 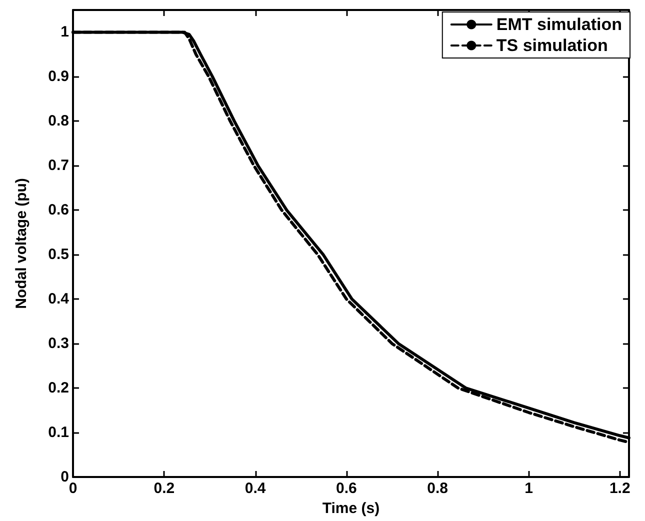 What do you see at coordinates (58, 165) in the screenshot?
I see `y-tick-label: 0.7` at bounding box center [58, 165].